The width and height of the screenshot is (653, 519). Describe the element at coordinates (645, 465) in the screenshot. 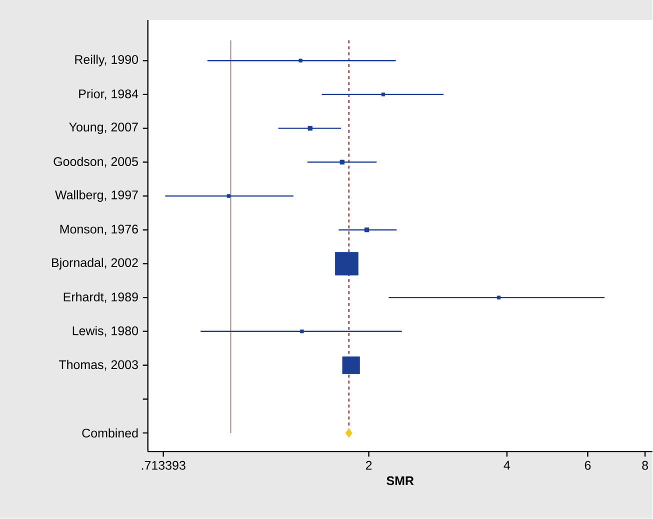

I see `x-tick-label: 8` at that location.